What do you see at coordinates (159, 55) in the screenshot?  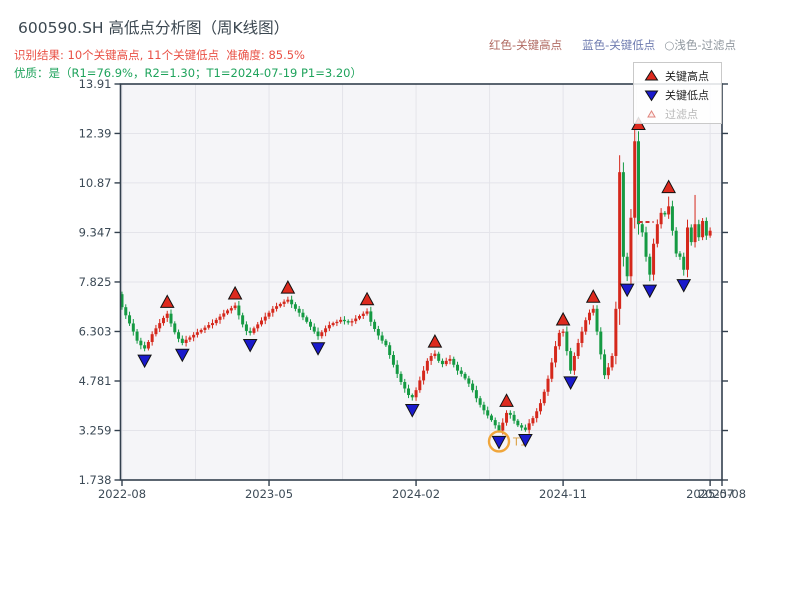 I see `recognition-result-line: 识别结果: 10个关键高点, 11个关键低点 准确度: 85.5%` at bounding box center [159, 55].